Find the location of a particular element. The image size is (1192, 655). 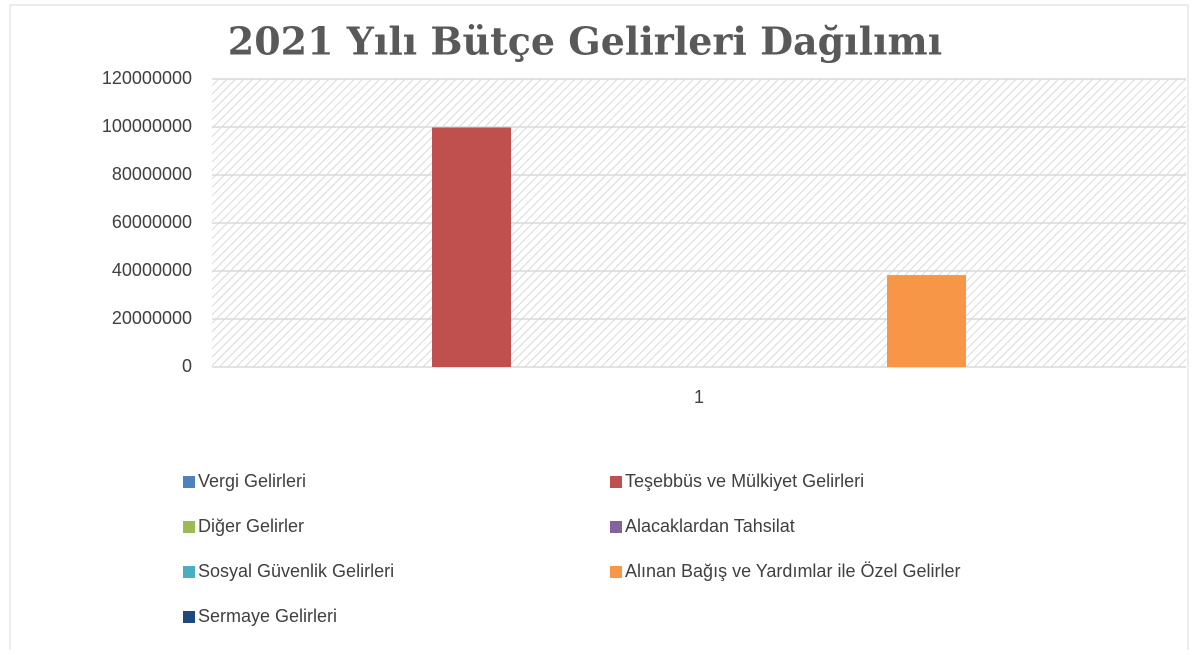

y-tick-label: 100000000 is located at coordinates (147, 126).